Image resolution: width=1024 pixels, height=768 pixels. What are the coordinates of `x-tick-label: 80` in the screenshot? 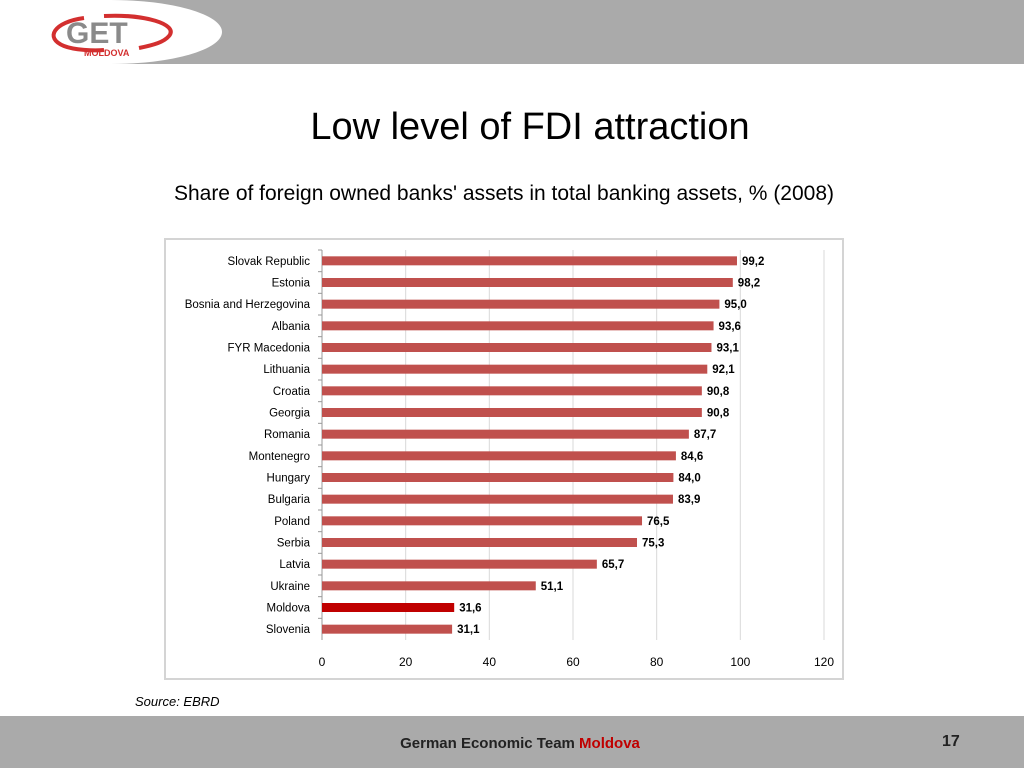 It's located at (657, 662).